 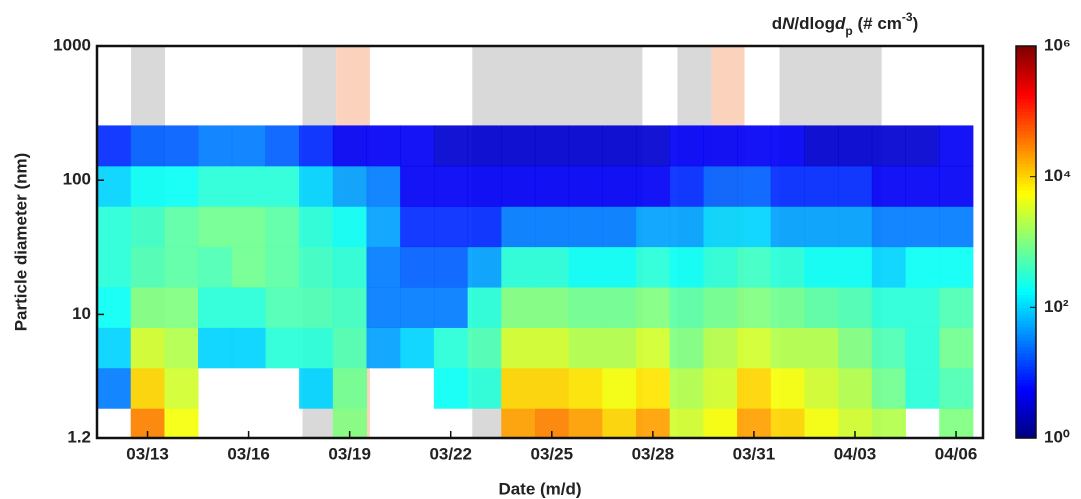 I want to click on x-tick-label: 03/28, so click(x=653, y=453).